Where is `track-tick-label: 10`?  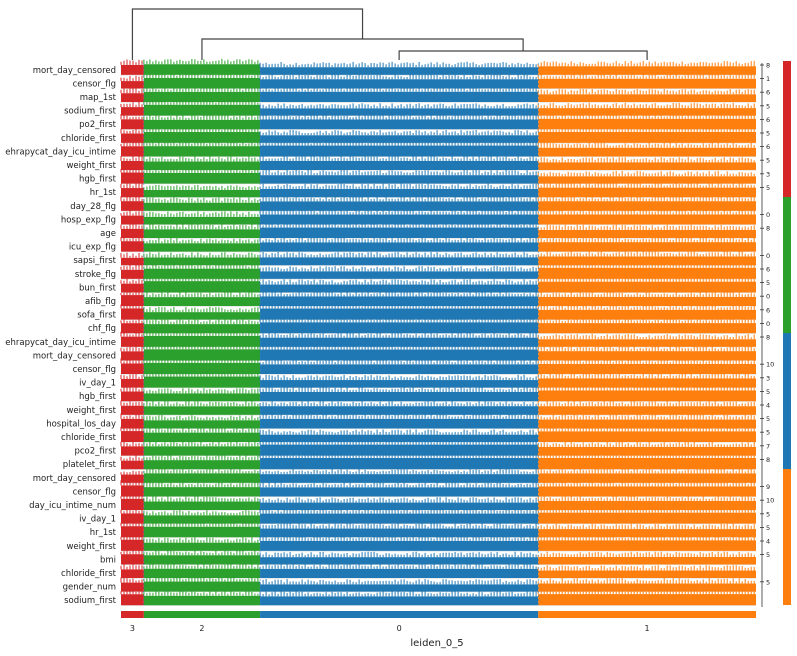
track-tick-label: 10 is located at coordinates (770, 365).